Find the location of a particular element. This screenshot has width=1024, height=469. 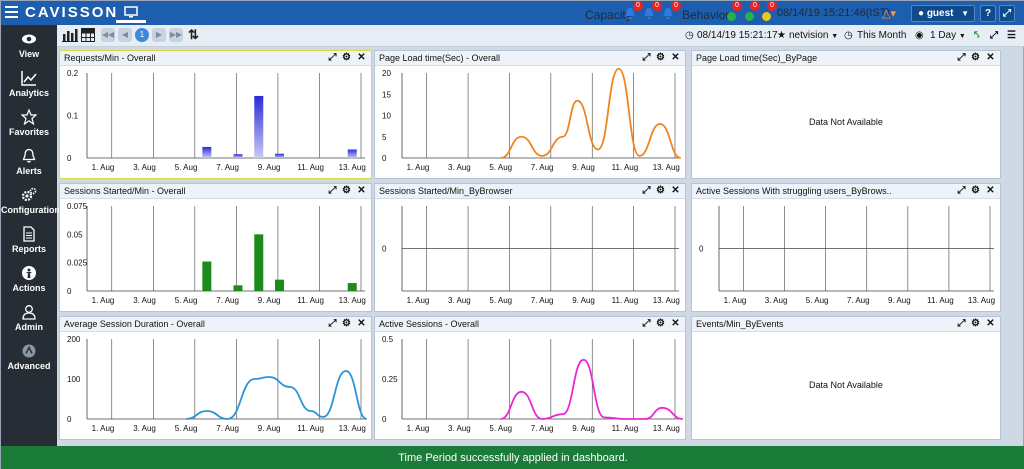

panel-title: Active Sessions - Overall is located at coordinates (429, 324).